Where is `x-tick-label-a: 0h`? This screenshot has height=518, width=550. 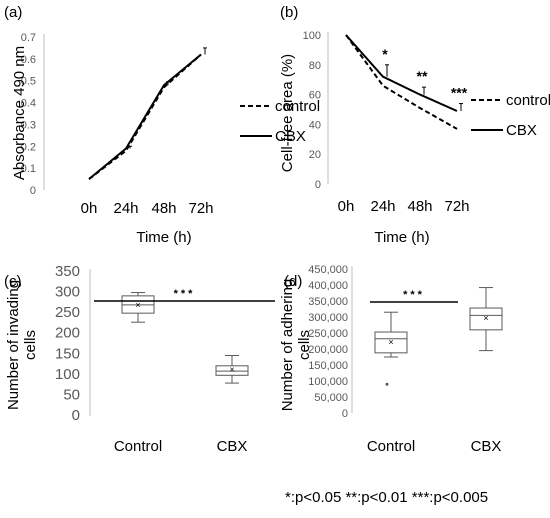 x-tick-label-a: 0h is located at coordinates (89, 208).